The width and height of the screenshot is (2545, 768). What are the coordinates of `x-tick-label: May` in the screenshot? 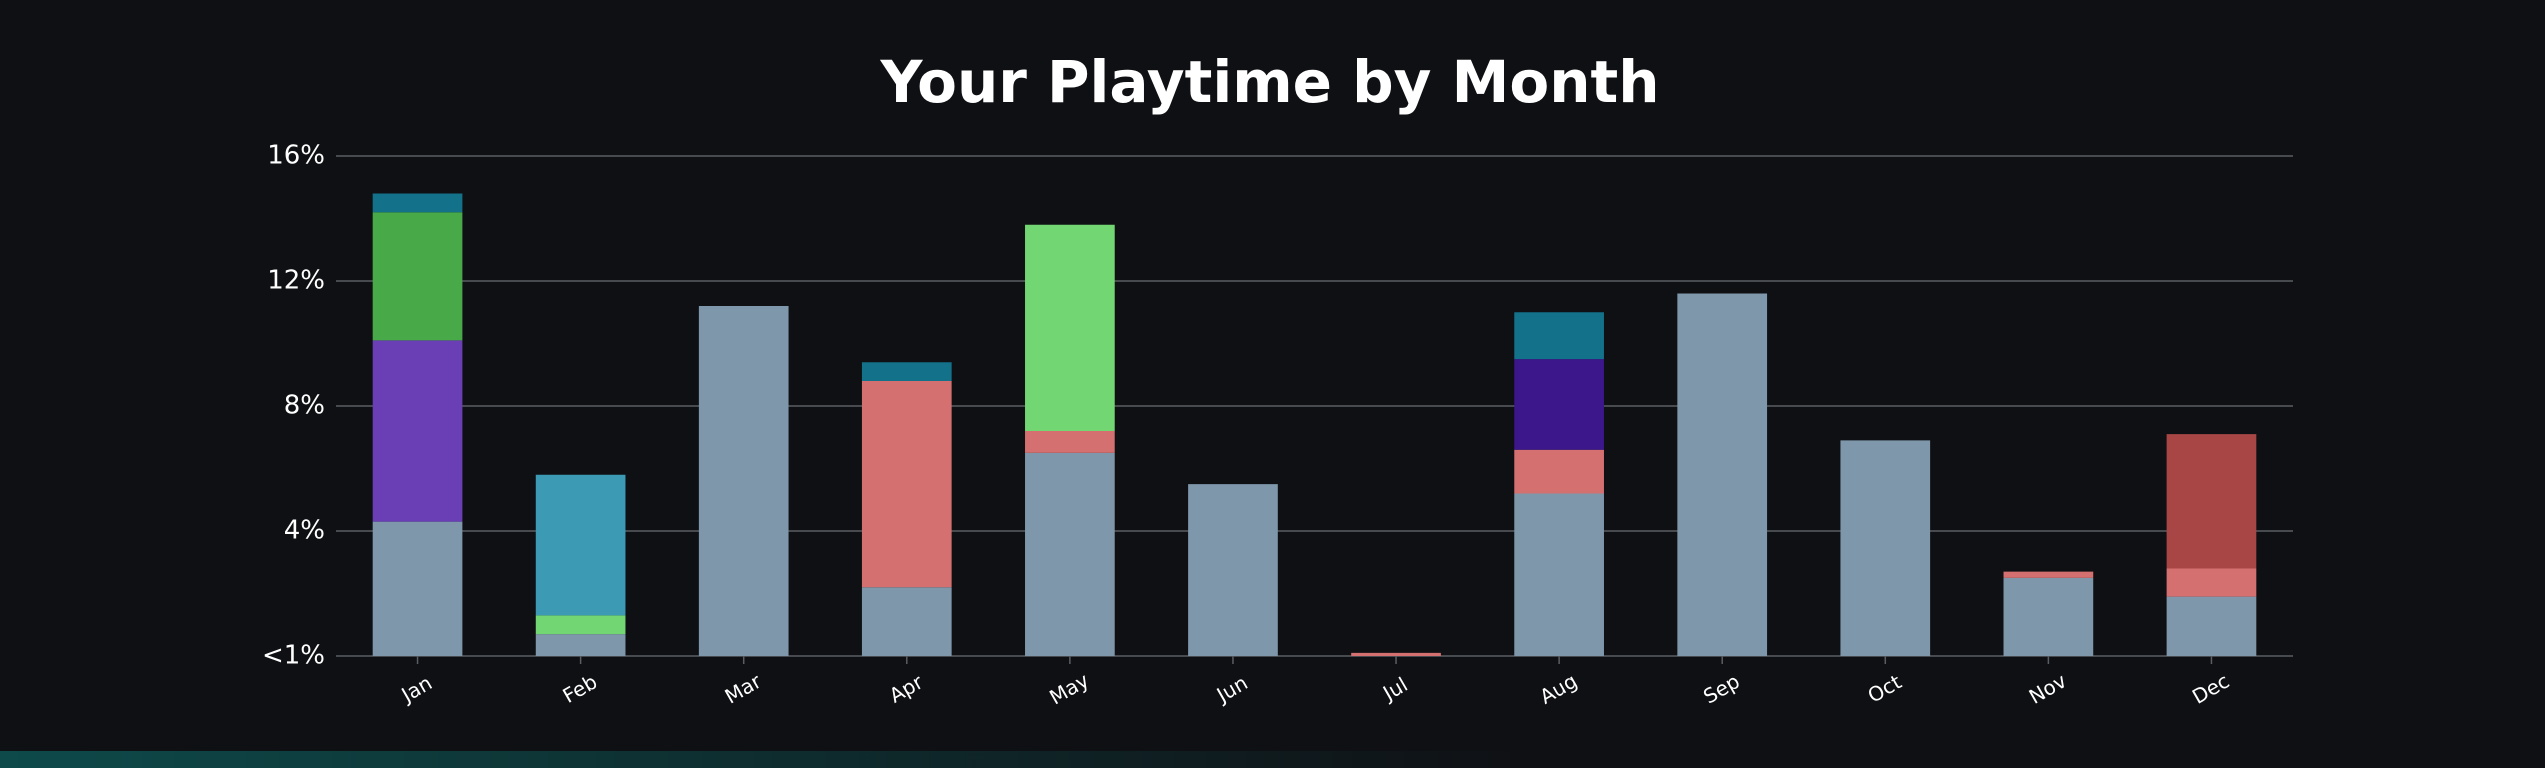 It's located at (1069, 689).